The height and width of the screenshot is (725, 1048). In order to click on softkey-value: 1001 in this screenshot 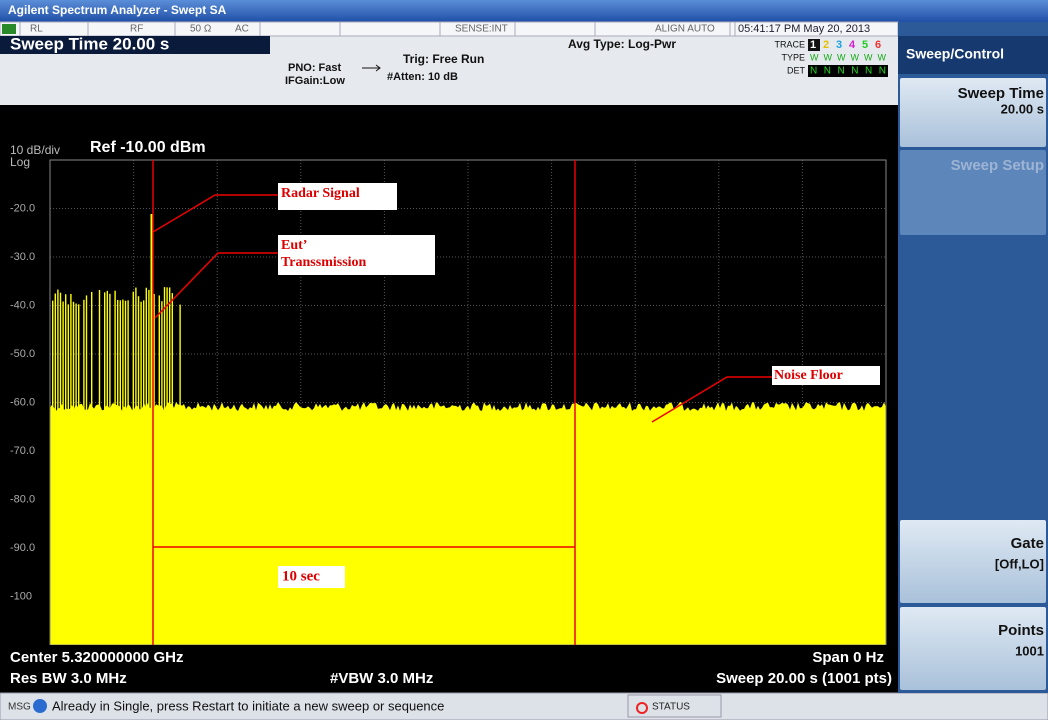, I will do `click(1029, 650)`.